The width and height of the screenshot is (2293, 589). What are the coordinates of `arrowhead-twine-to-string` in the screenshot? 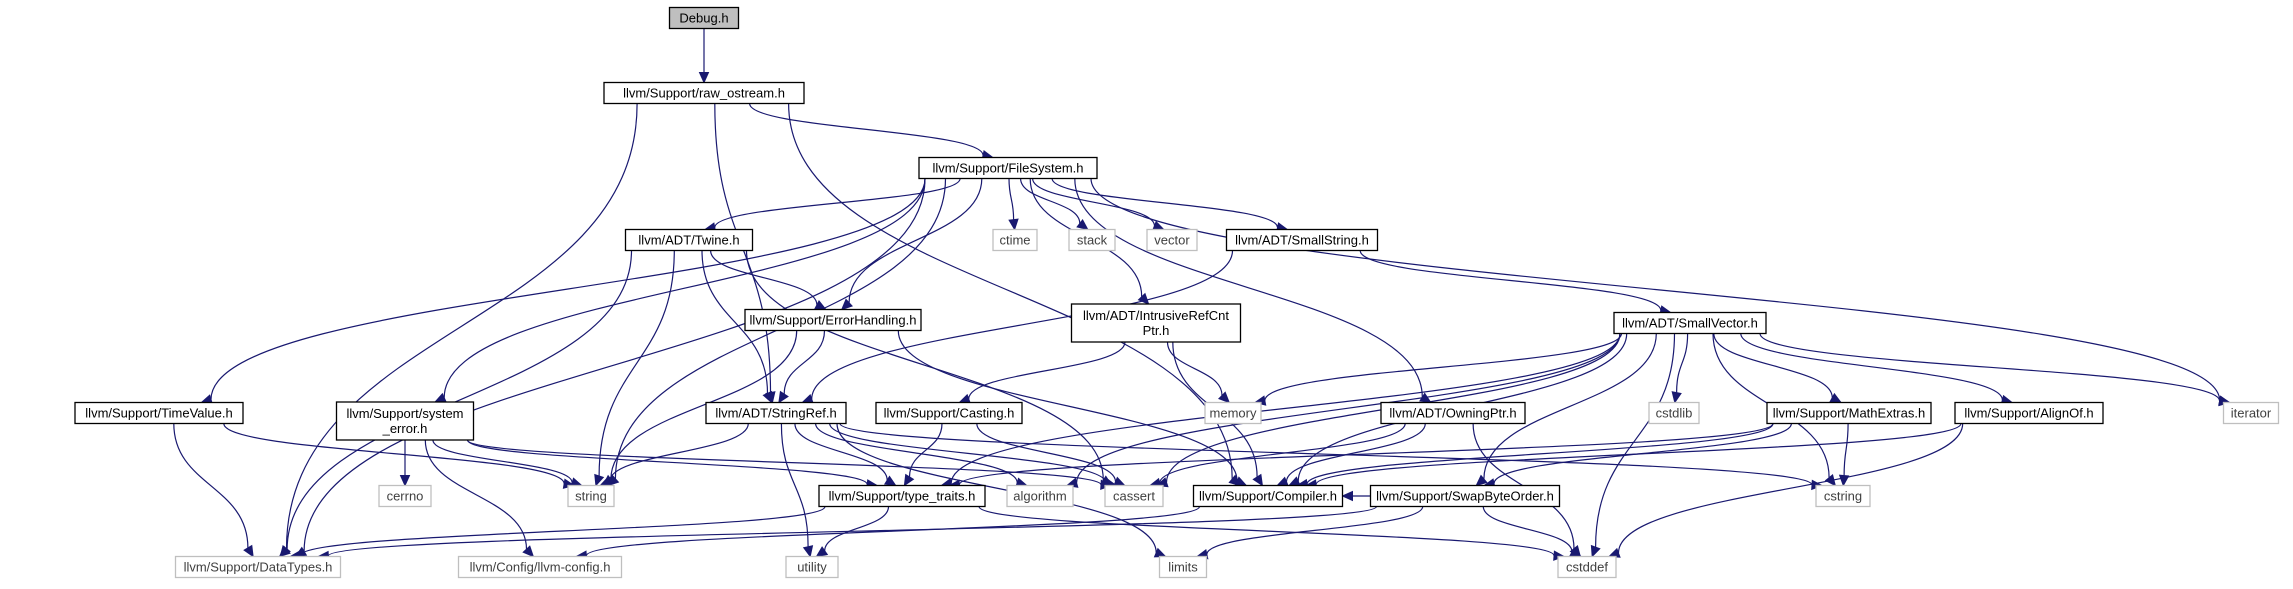 It's located at (599, 480).